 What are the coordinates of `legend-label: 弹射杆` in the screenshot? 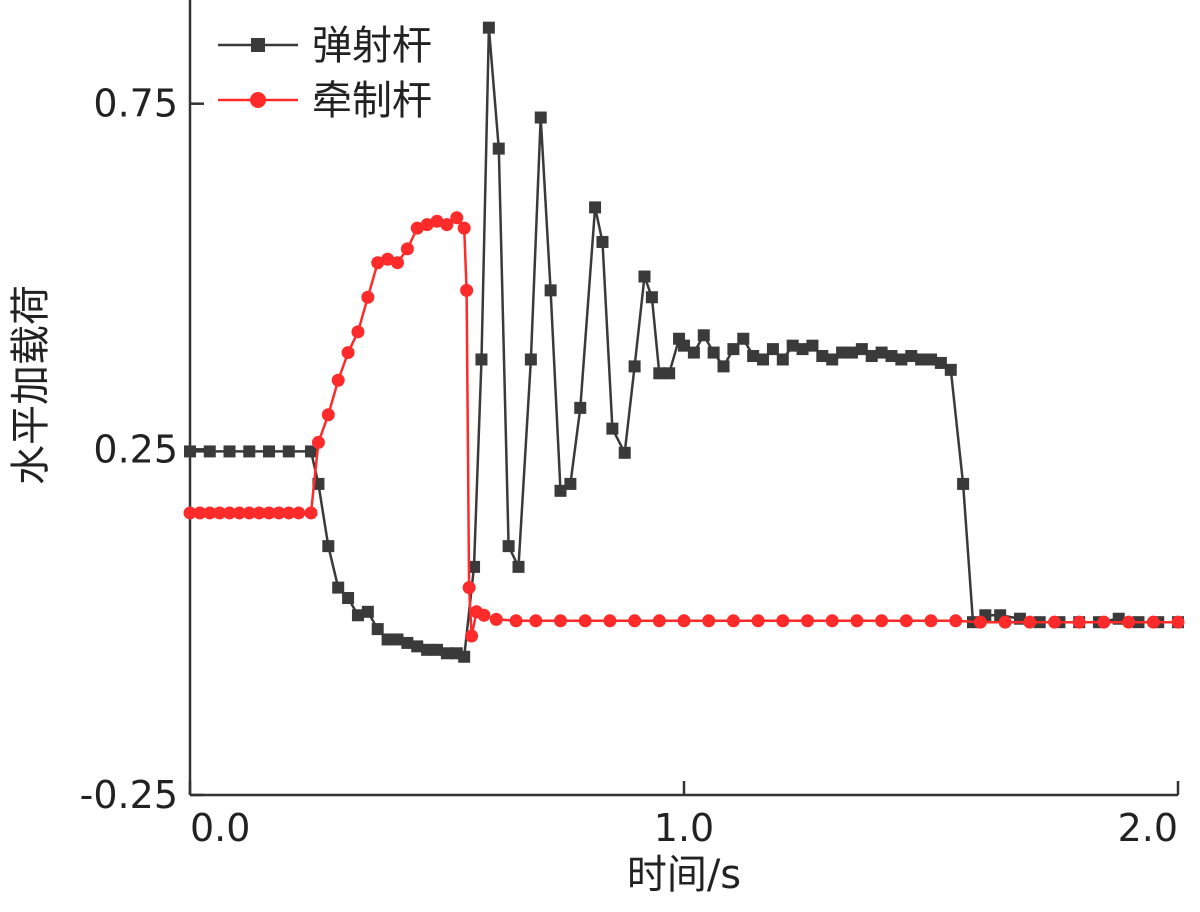 It's located at (372, 46).